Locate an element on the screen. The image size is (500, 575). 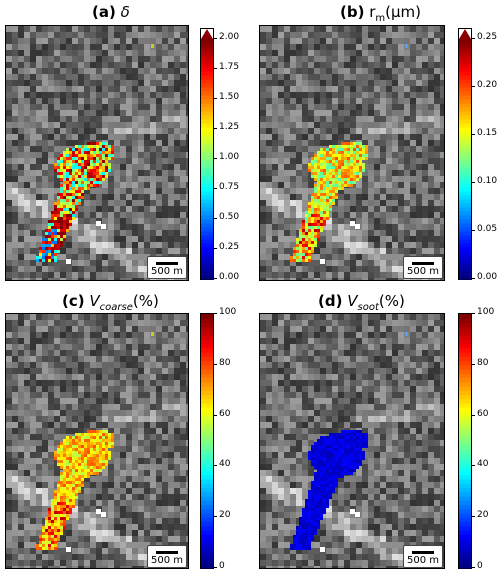
colorbar-vsoot is located at coordinates (465, 441).